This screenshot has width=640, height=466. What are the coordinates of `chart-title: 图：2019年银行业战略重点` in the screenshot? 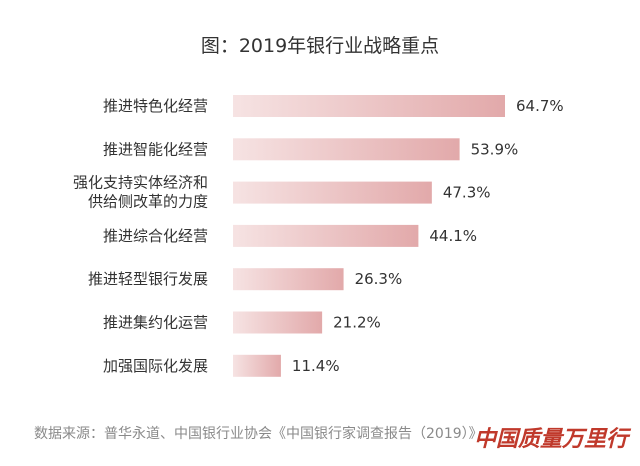 It's located at (320, 46).